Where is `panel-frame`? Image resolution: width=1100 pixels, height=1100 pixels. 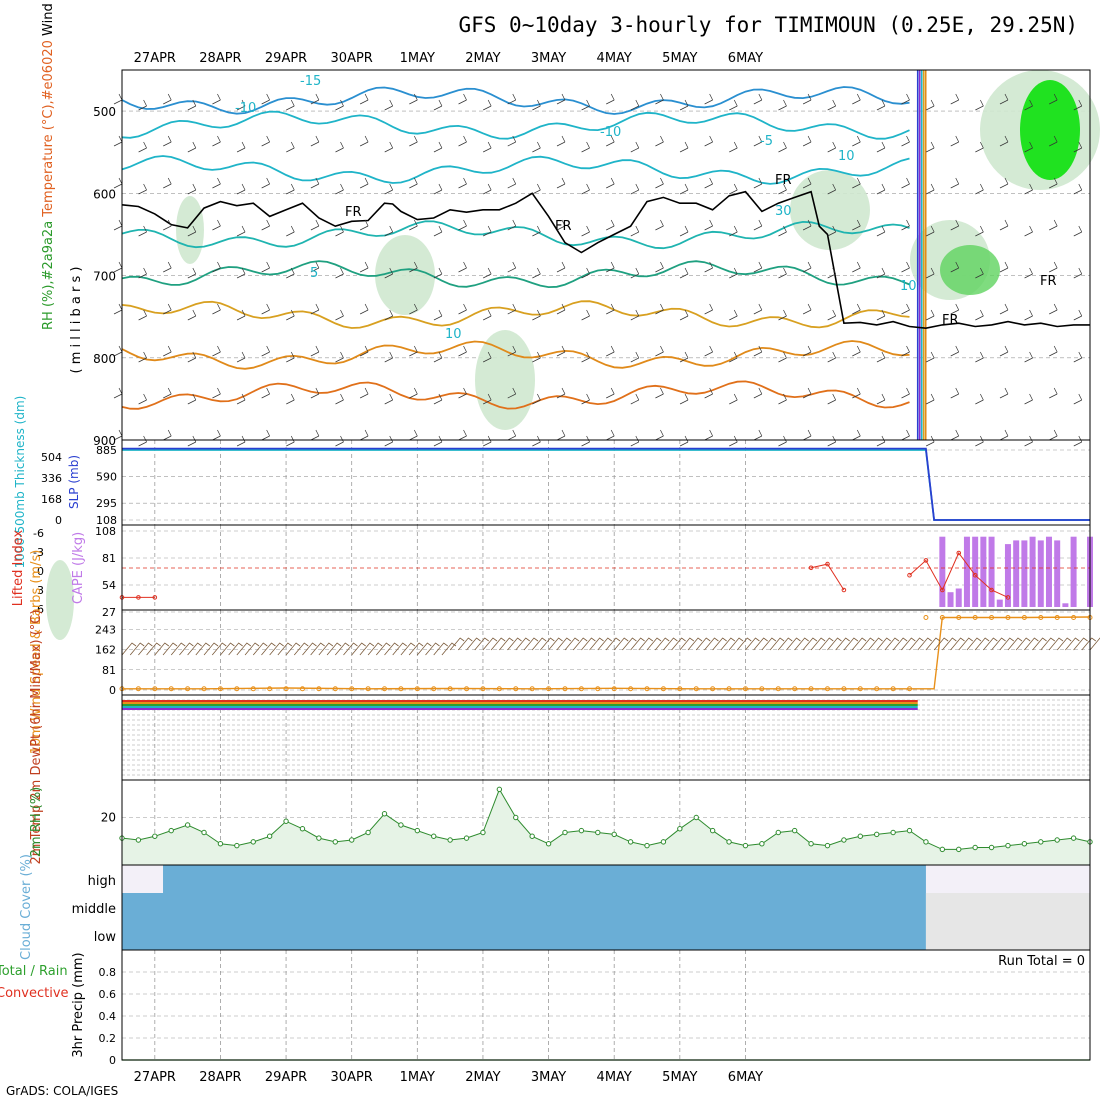 panel-frame is located at coordinates (606, 482).